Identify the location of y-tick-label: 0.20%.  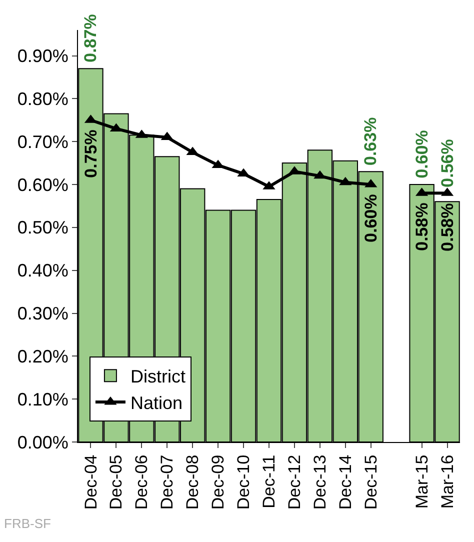
(42, 356).